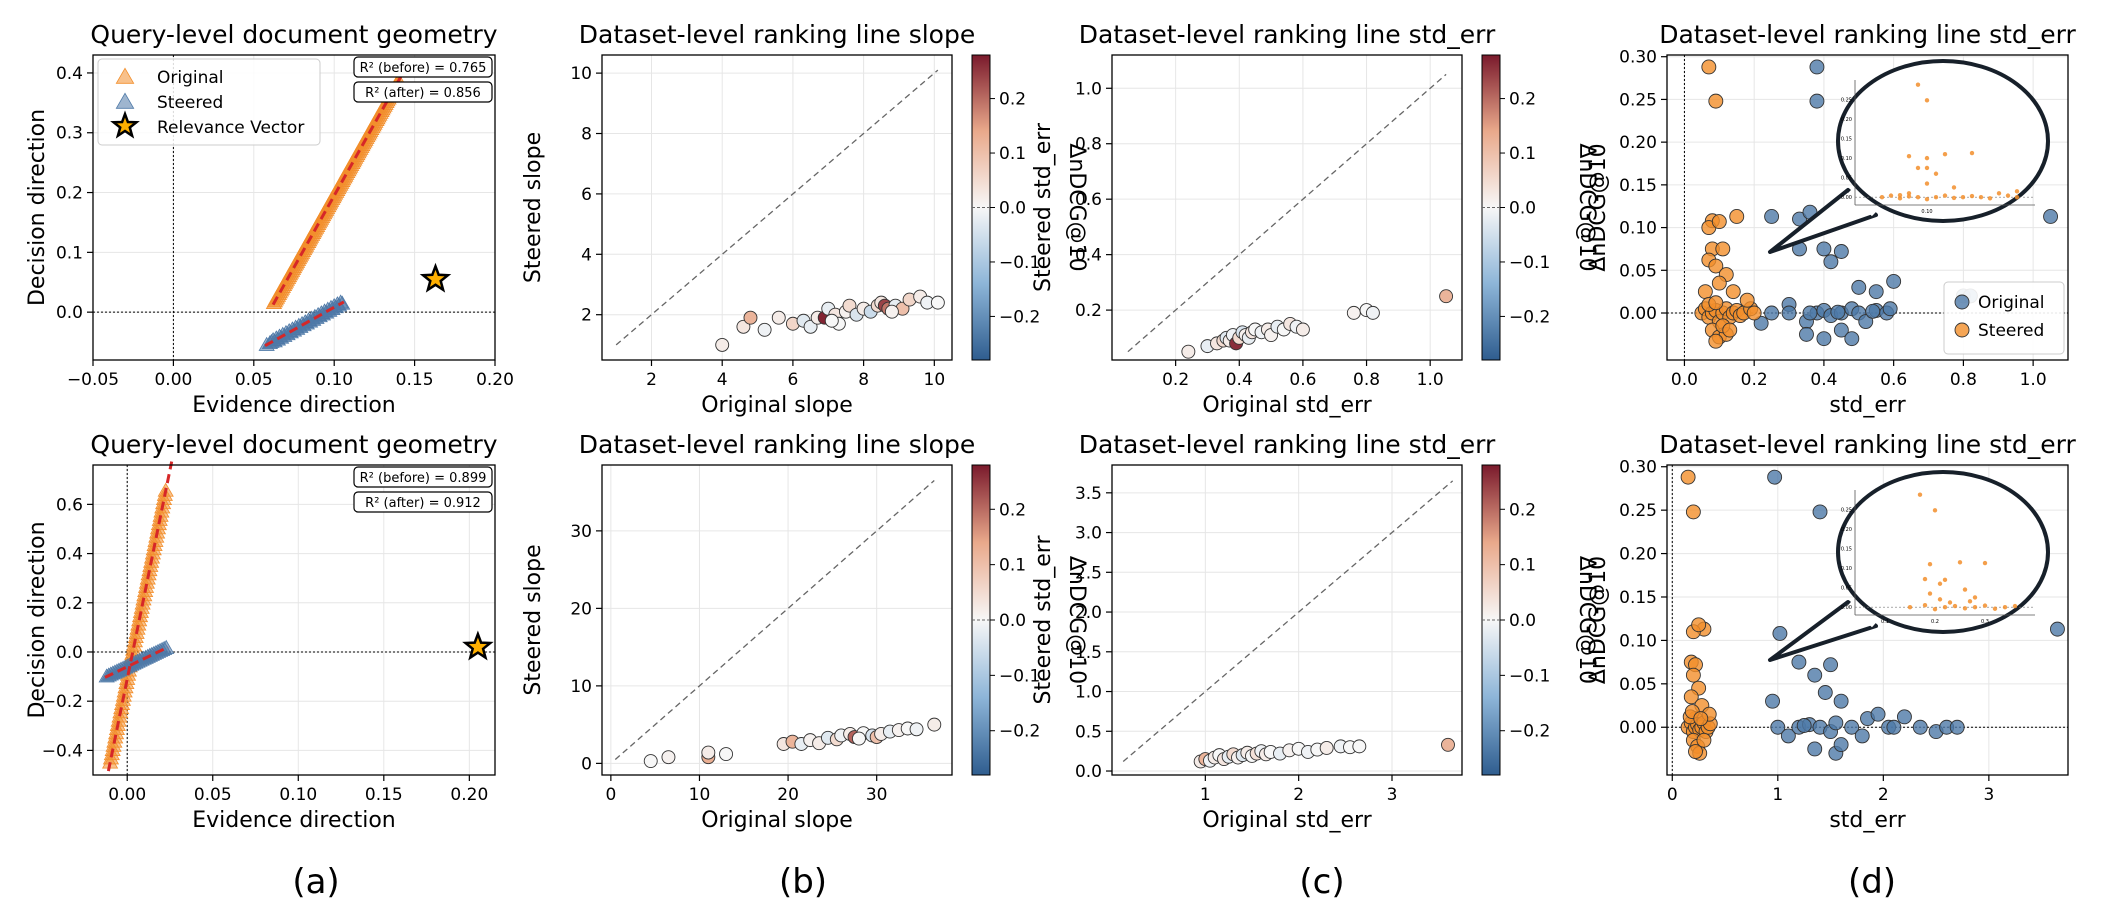 Image resolution: width=2102 pixels, height=910 pixels. What do you see at coordinates (1321, 882) in the screenshot?
I see `panel-label-c: (c)` at bounding box center [1321, 882].